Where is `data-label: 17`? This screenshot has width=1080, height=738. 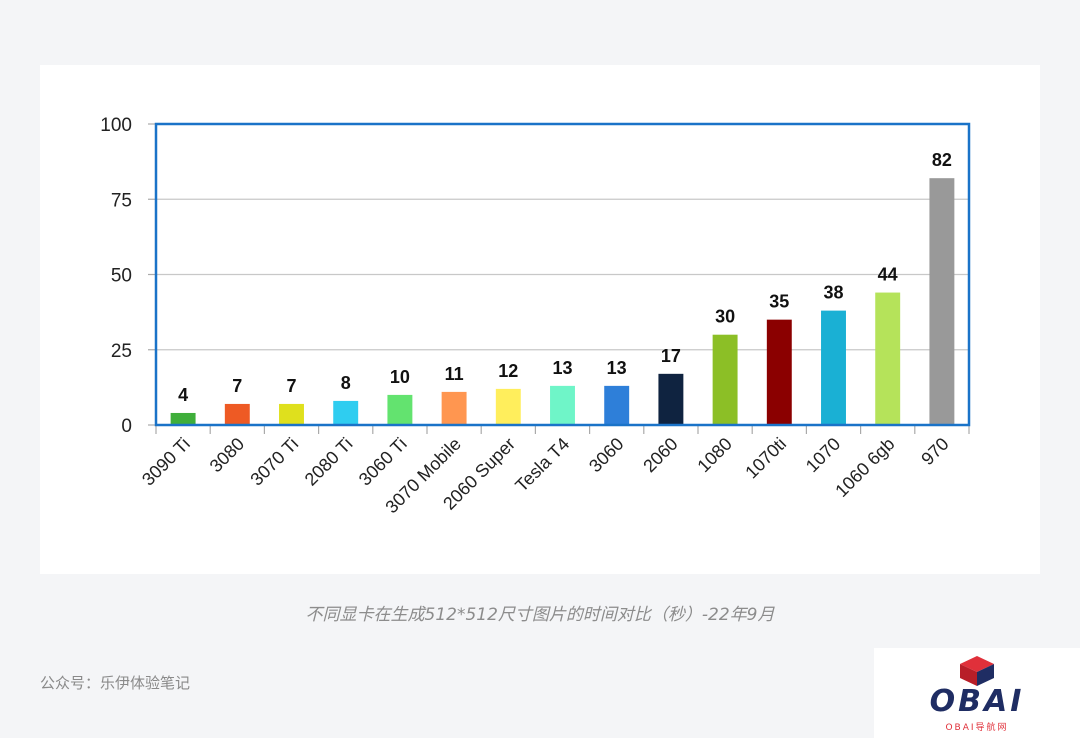
data-label: 17 is located at coordinates (671, 356).